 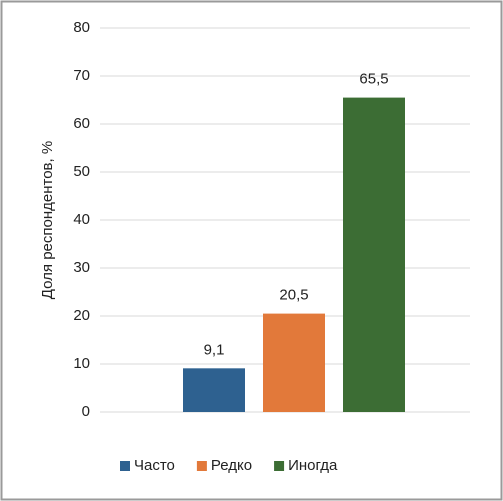 I want to click on data-label: 20,5, so click(x=293, y=295).